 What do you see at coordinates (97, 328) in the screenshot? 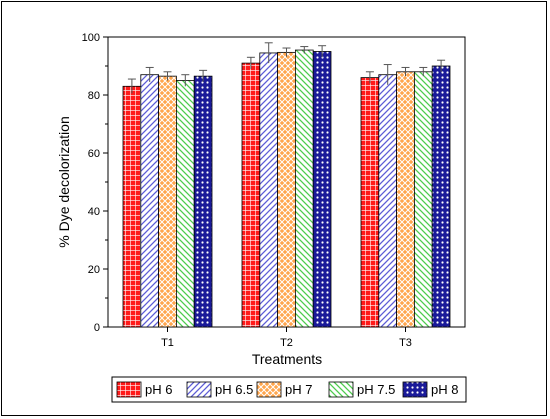
I see `y-tick-label: 0` at bounding box center [97, 328].